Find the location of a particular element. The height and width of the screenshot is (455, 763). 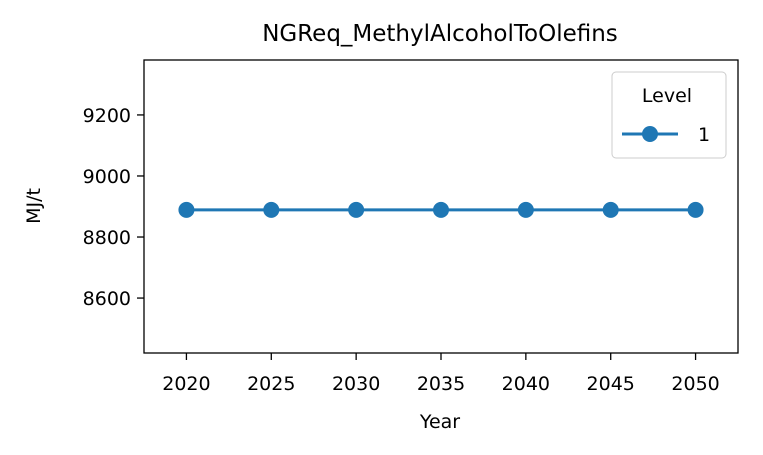

x-tick-label: 2025 is located at coordinates (271, 384).